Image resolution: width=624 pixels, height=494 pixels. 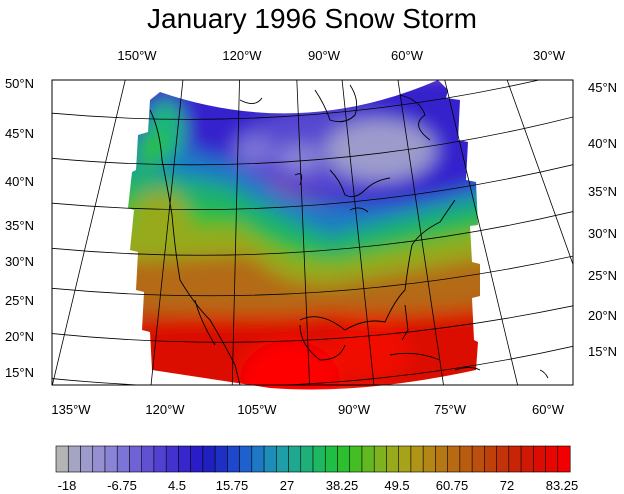 I want to click on bottom-lon-label: 75°W, so click(x=450, y=409).